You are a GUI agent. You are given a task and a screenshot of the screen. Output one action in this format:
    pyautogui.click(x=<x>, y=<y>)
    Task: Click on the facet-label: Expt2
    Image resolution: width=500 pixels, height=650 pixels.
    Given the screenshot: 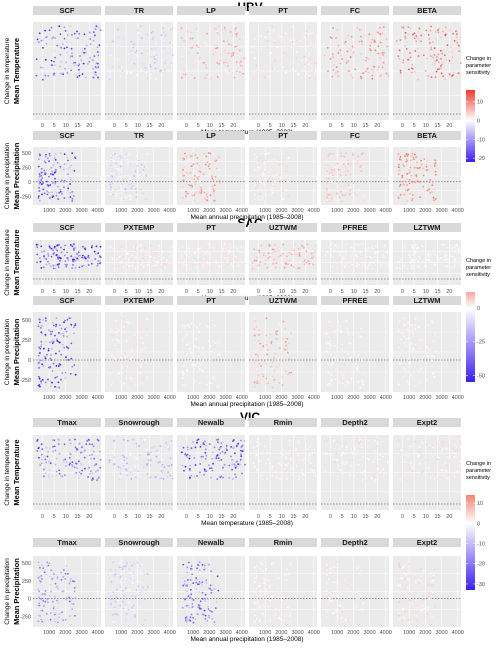 What is the action you would take?
    pyautogui.click(x=427, y=422)
    